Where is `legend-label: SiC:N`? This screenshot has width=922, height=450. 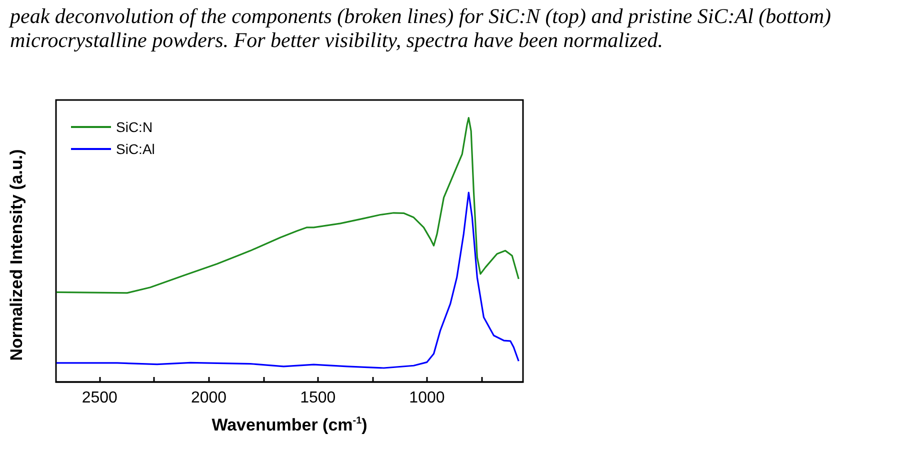 legend-label: SiC:N is located at coordinates (134, 127).